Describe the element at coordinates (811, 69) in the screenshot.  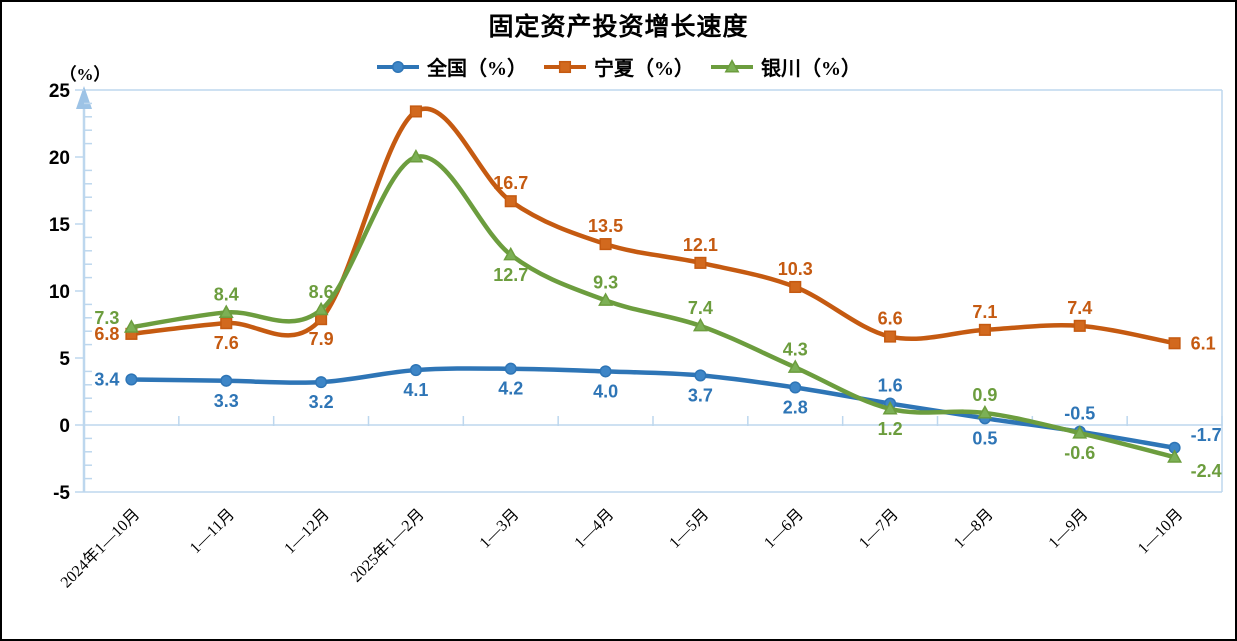
I see `legend-label: 银川（%）` at that location.